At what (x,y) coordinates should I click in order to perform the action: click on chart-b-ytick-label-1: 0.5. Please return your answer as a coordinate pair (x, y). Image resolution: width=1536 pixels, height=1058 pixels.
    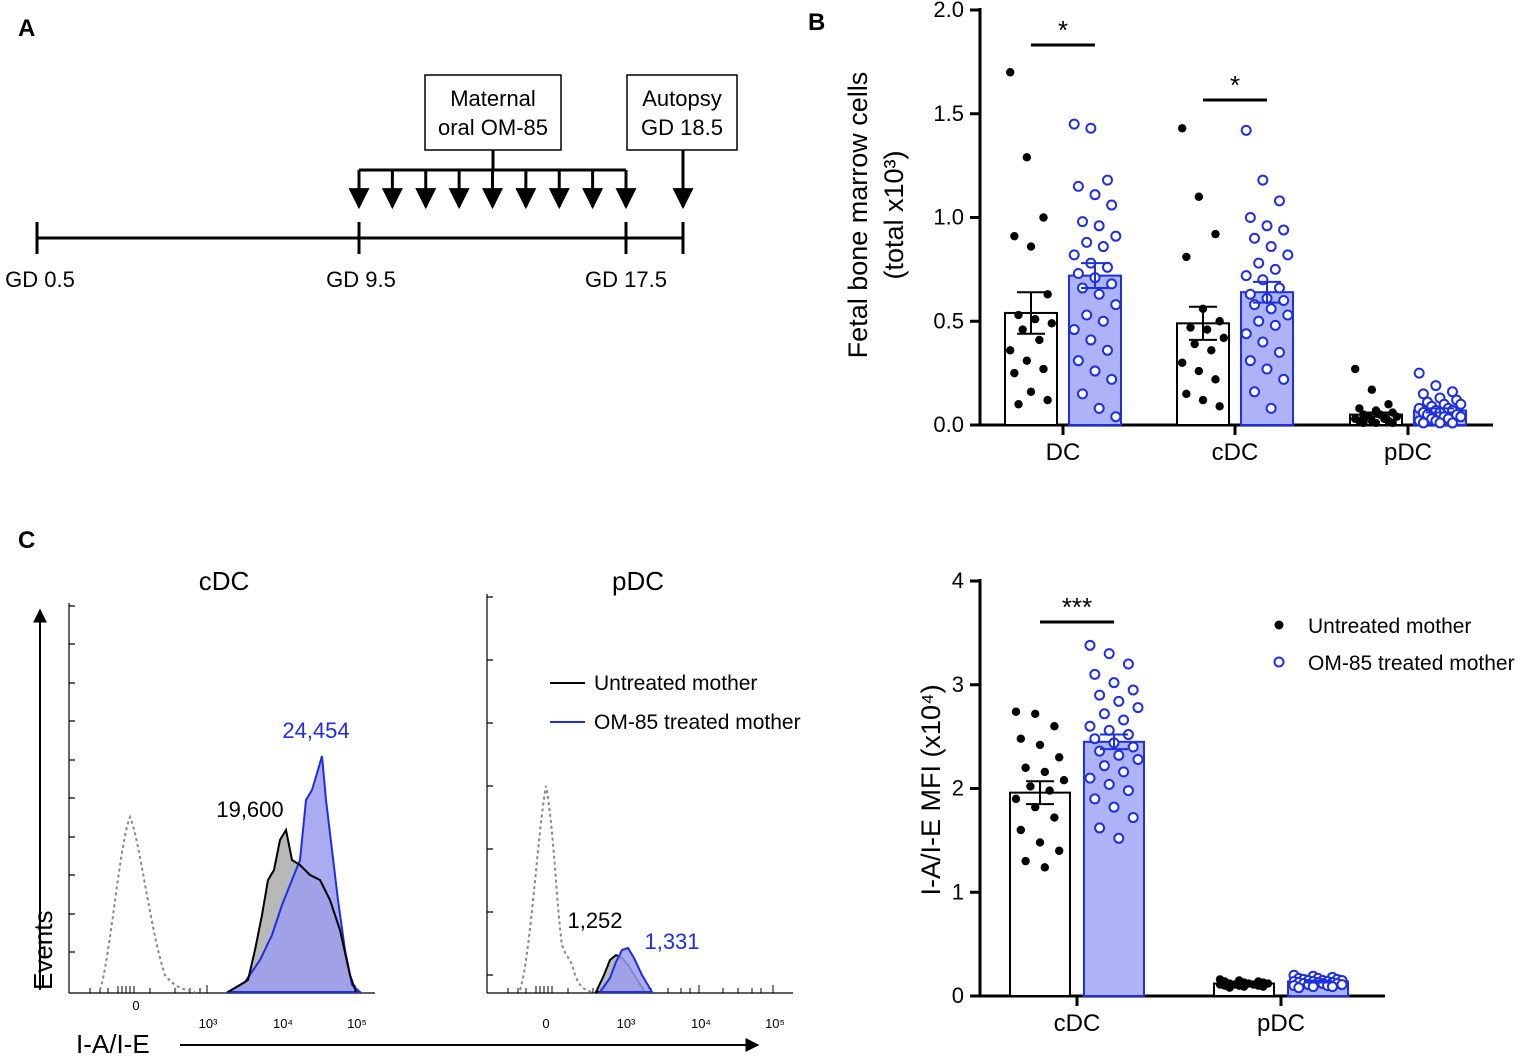
    Looking at the image, I should click on (948, 320).